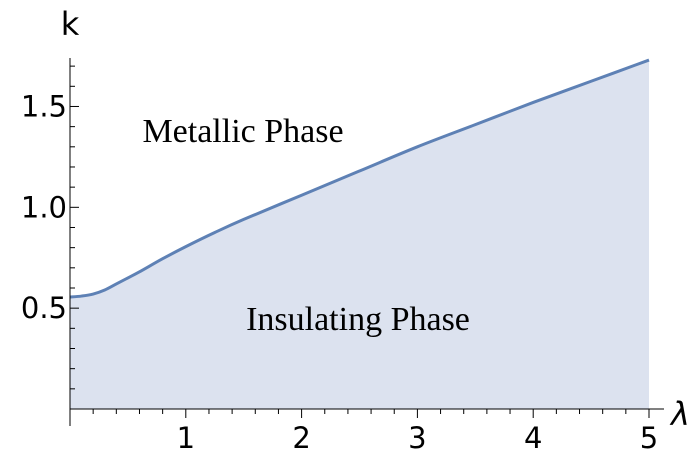 The height and width of the screenshot is (452, 694). What do you see at coordinates (242, 131) in the screenshot?
I see `metallic-phase-label: Metallic Phase` at bounding box center [242, 131].